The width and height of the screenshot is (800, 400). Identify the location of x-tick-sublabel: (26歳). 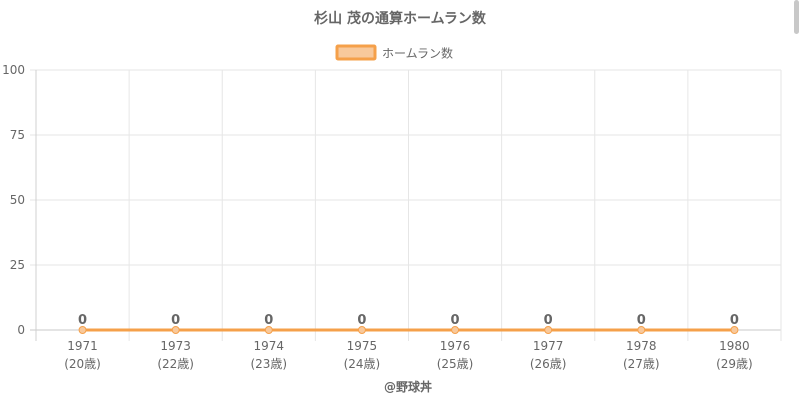
(548, 364).